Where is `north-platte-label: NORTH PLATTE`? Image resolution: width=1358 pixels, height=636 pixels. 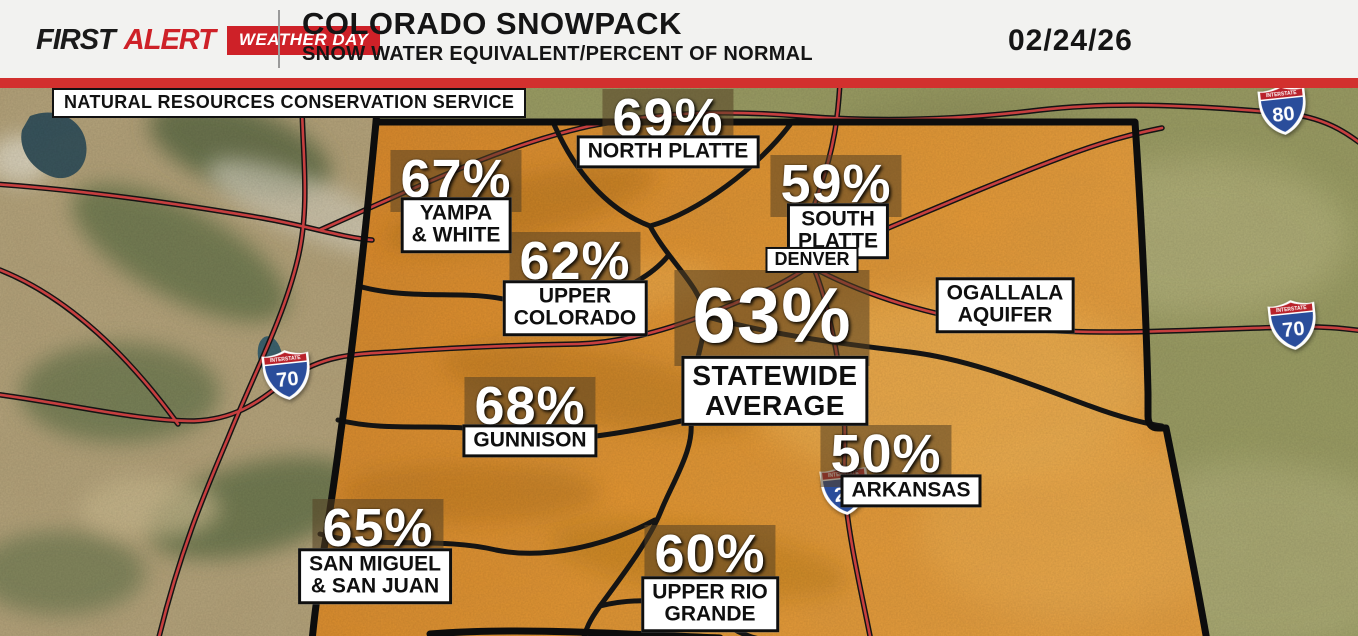 north-platte-label: NORTH PLATTE is located at coordinates (668, 152).